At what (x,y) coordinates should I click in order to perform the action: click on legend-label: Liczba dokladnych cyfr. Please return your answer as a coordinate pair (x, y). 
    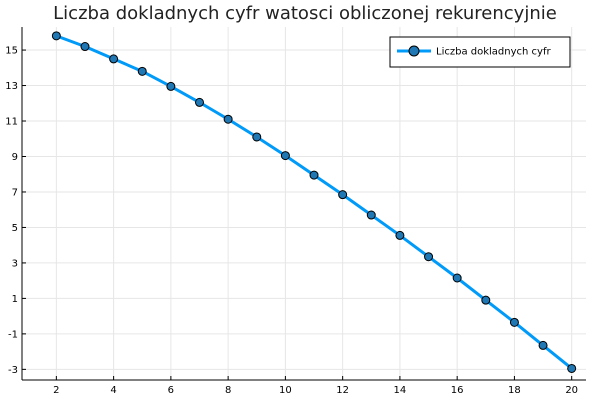
    Looking at the image, I should click on (493, 52).